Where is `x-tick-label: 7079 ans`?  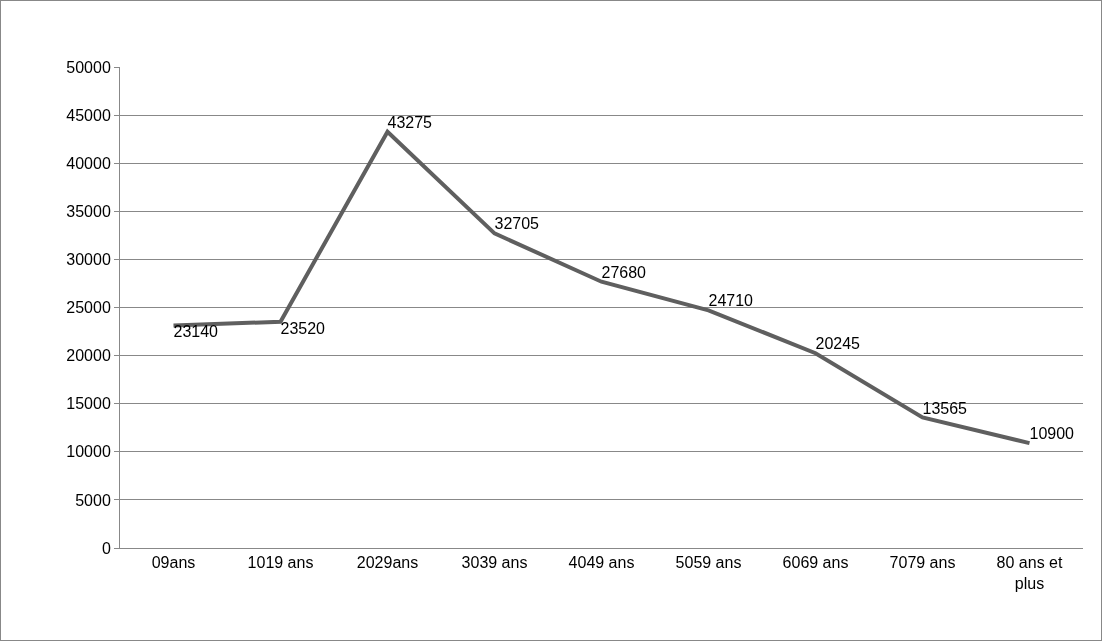
x-tick-label: 7079 ans is located at coordinates (922, 563).